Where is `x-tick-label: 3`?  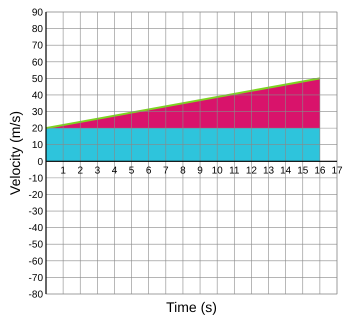
x-tick-label: 3 is located at coordinates (97, 170).